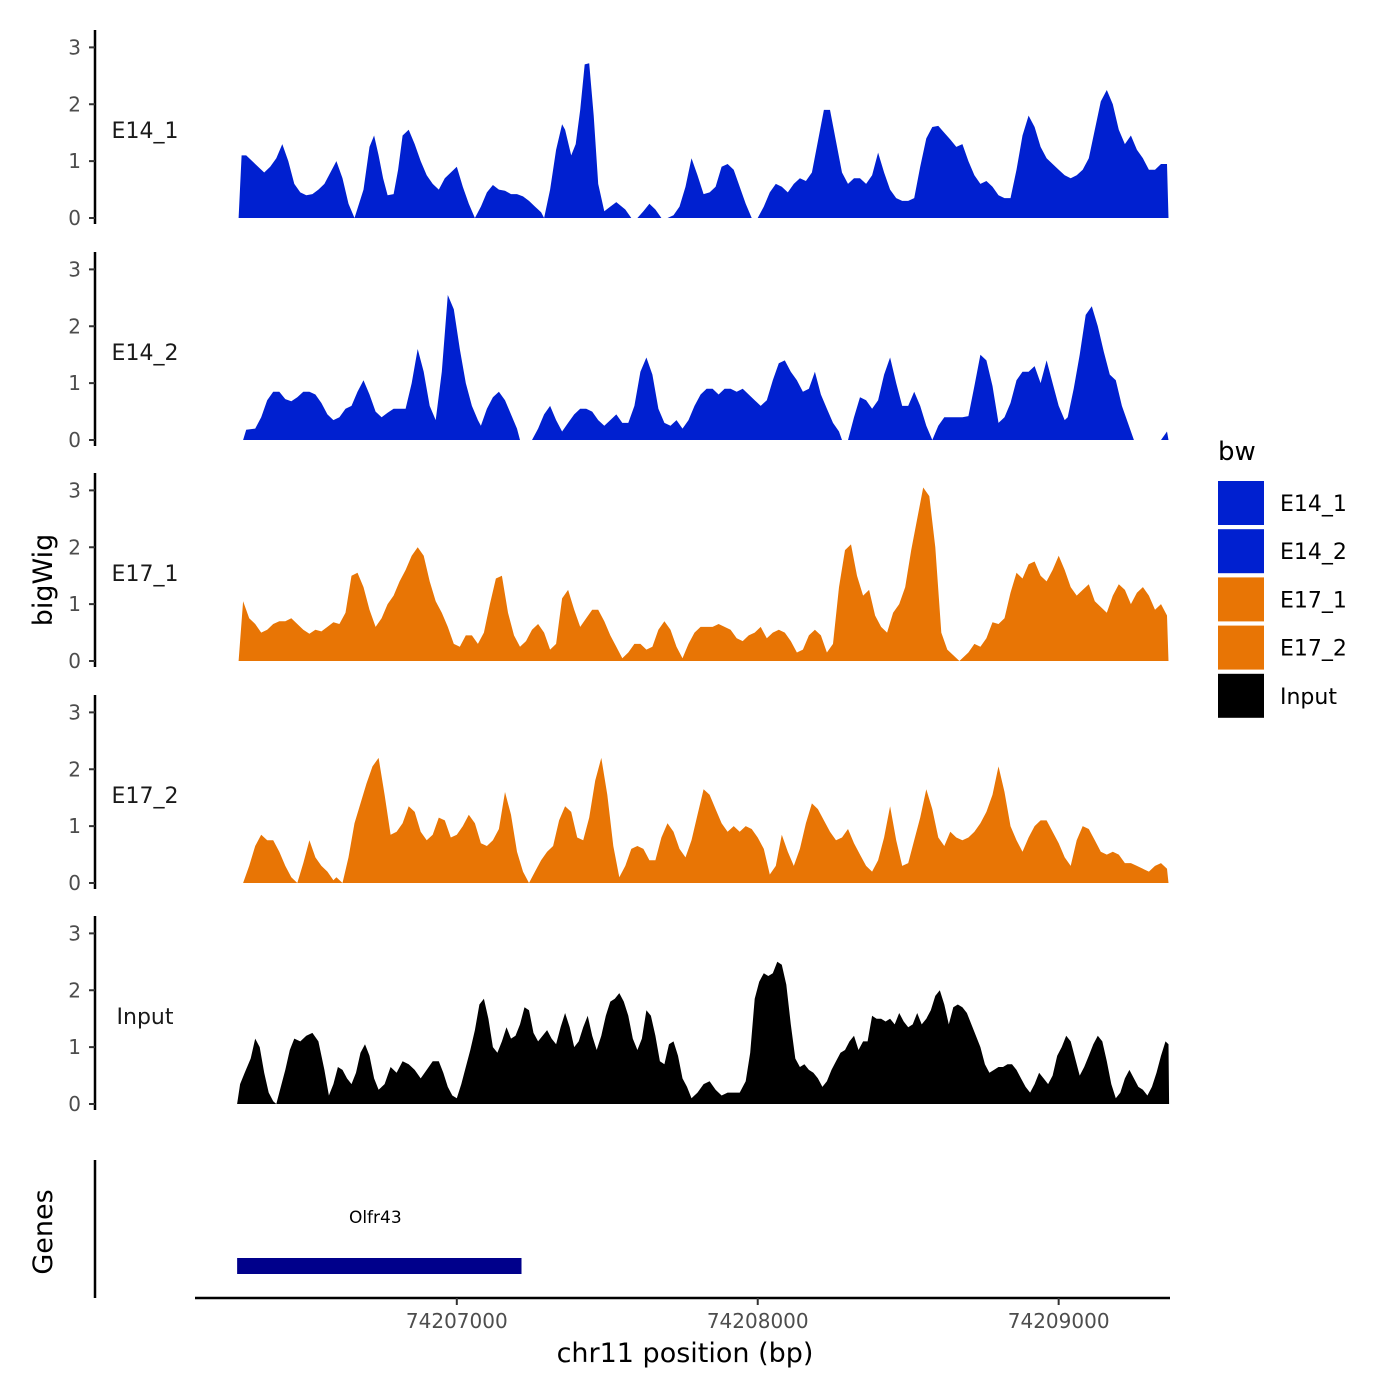  I want to click on genes-axis-title: Genes, so click(43, 1231).